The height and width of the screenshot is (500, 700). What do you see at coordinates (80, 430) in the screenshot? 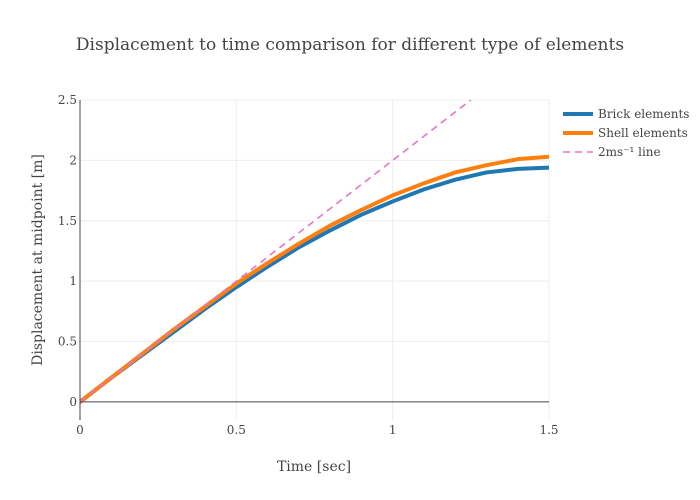
I see `x-tick-label: 0` at bounding box center [80, 430].